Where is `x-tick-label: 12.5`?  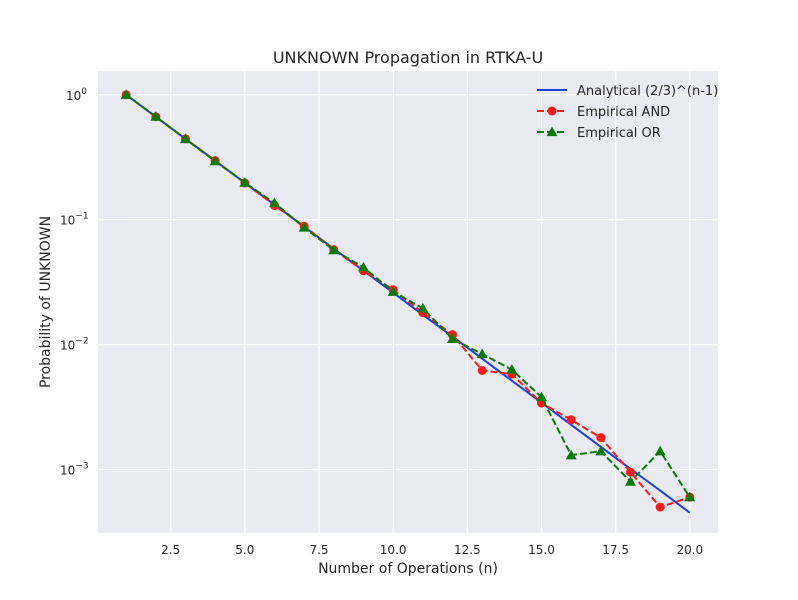 x-tick-label: 12.5 is located at coordinates (467, 550).